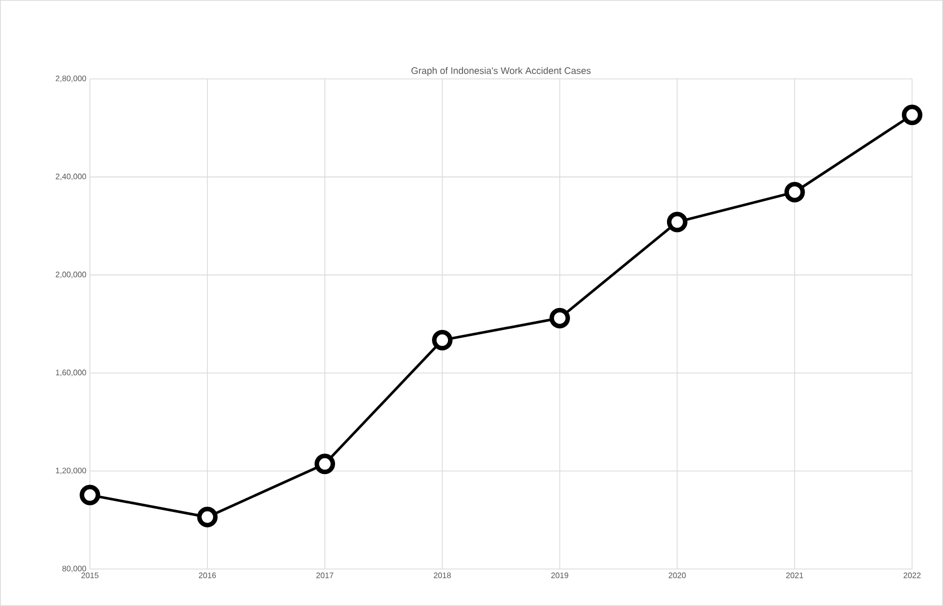  I want to click on chart-title: Graph of Indonesia's Work Accident Cases, so click(501, 71).